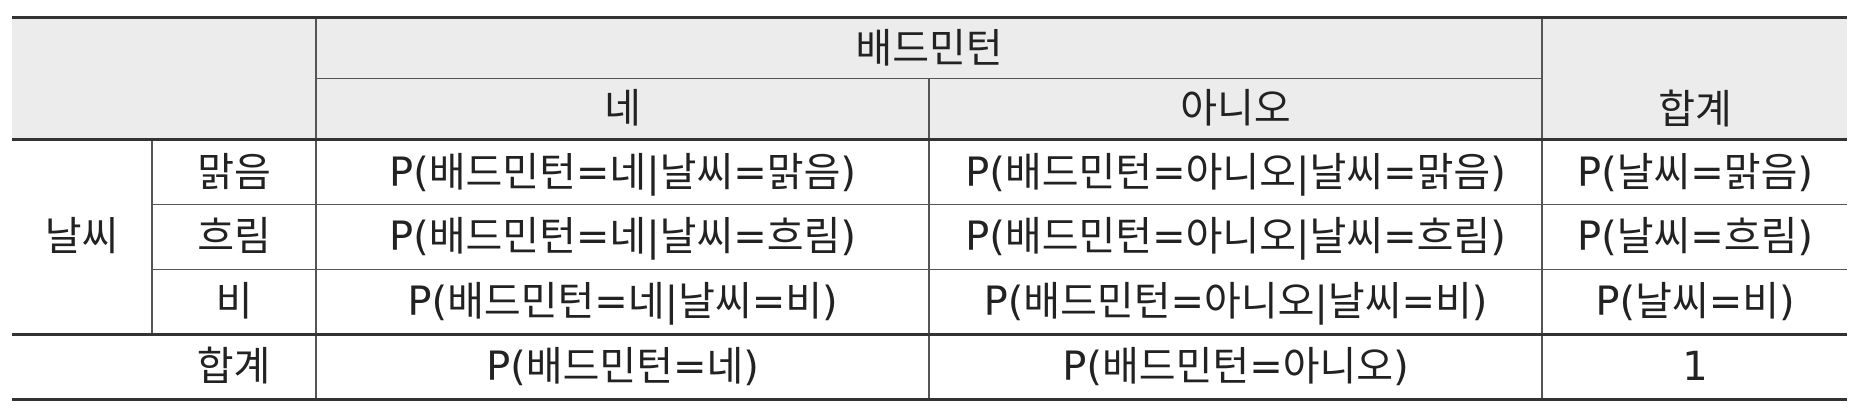 This screenshot has width=1858, height=414. What do you see at coordinates (1694, 172) in the screenshot?
I see `cell-total: P(날씨=맑음)` at bounding box center [1694, 172].